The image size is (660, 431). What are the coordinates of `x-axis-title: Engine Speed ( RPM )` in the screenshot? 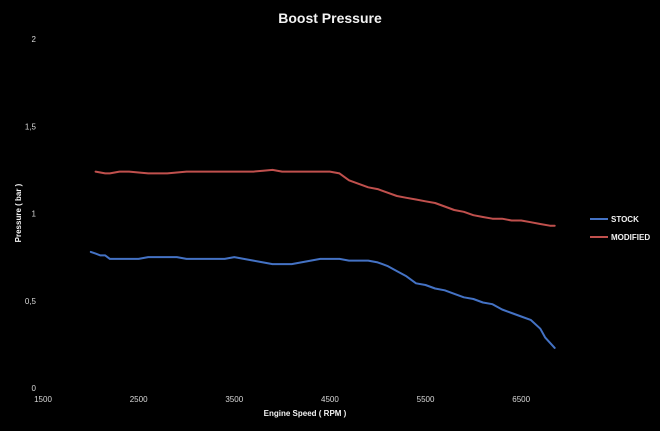 It's located at (305, 413).